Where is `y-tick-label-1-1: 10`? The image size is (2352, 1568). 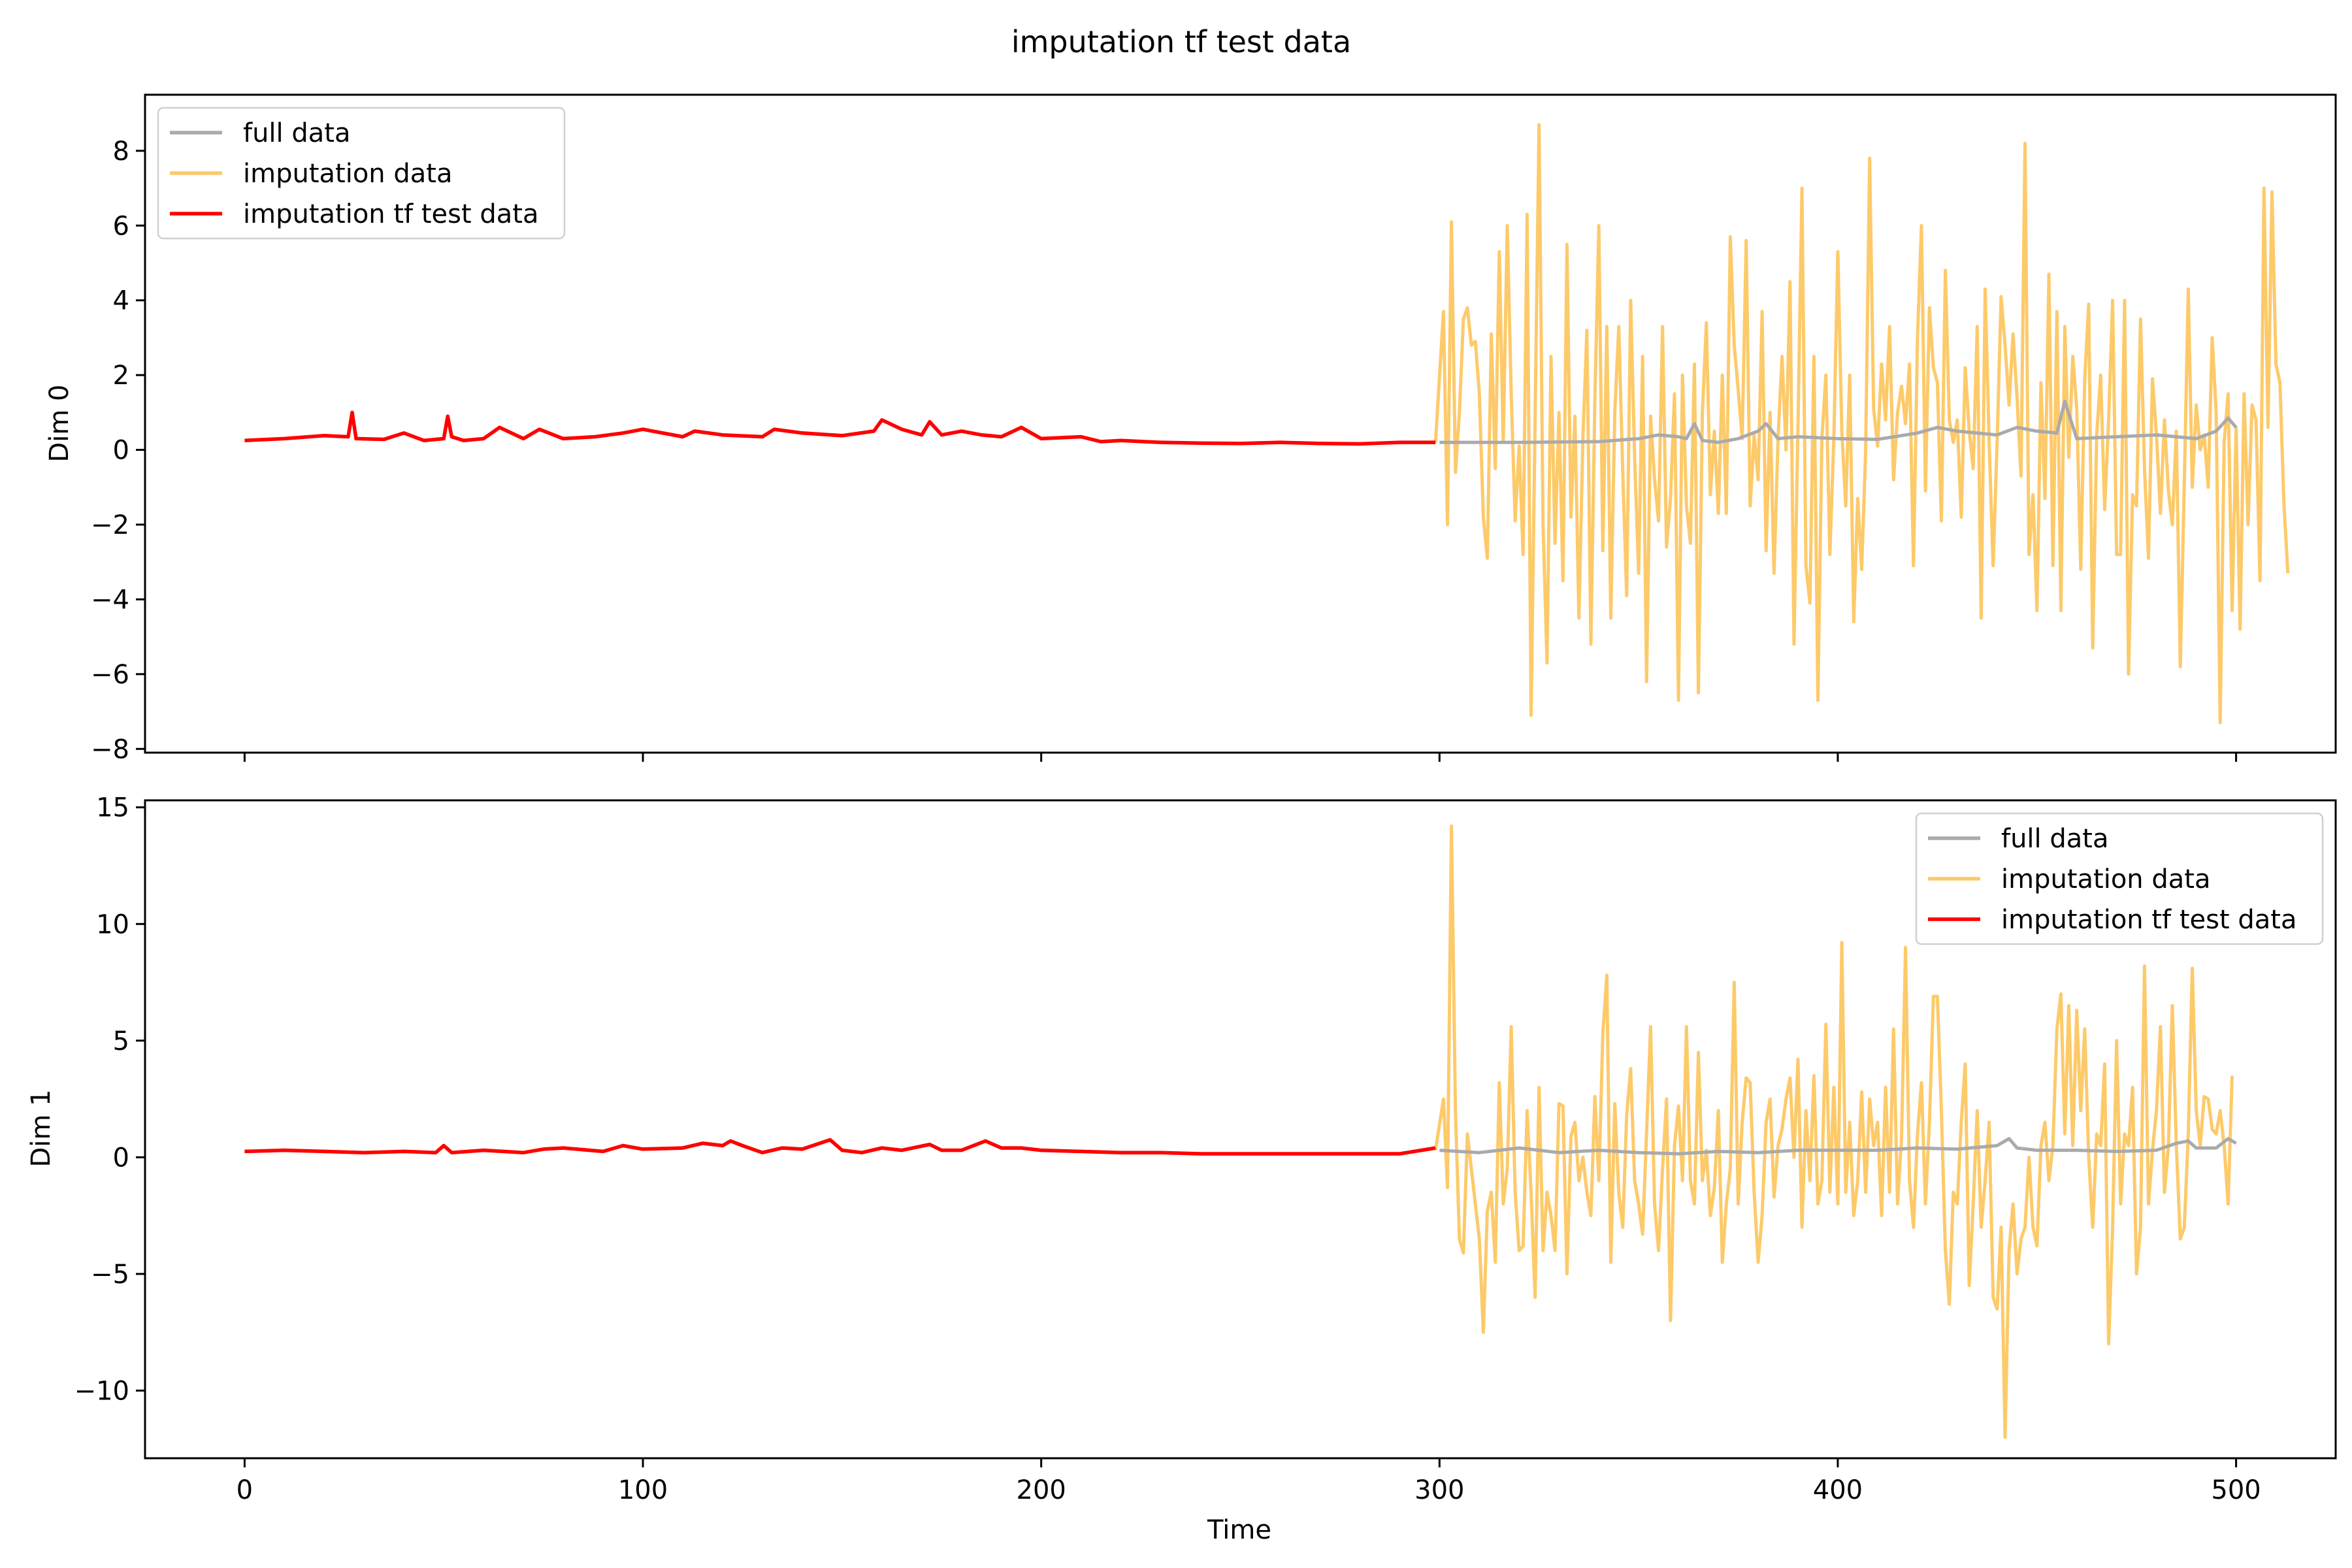
y-tick-label-1-1: 10 is located at coordinates (112, 924).